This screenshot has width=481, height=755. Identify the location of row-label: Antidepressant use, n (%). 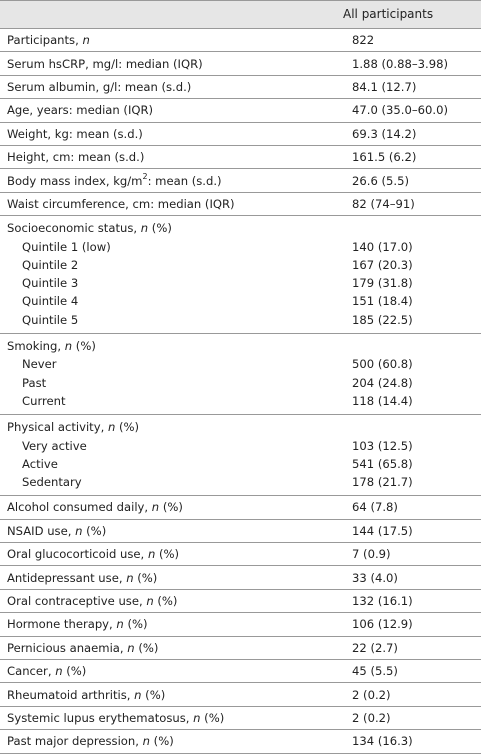
(82, 578).